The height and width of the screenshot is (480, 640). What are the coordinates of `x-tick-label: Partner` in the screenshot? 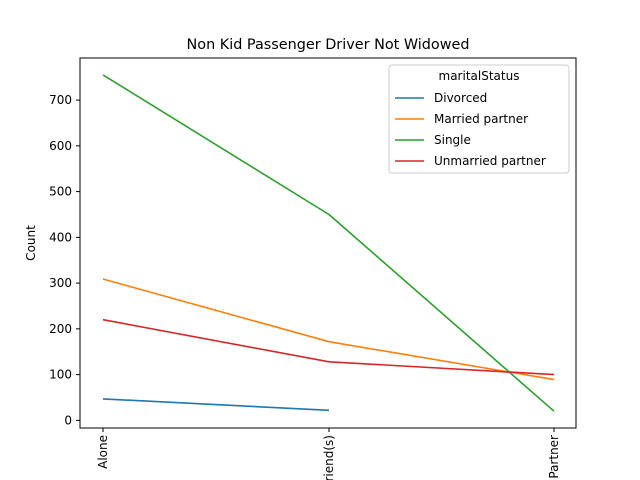 It's located at (554, 457).